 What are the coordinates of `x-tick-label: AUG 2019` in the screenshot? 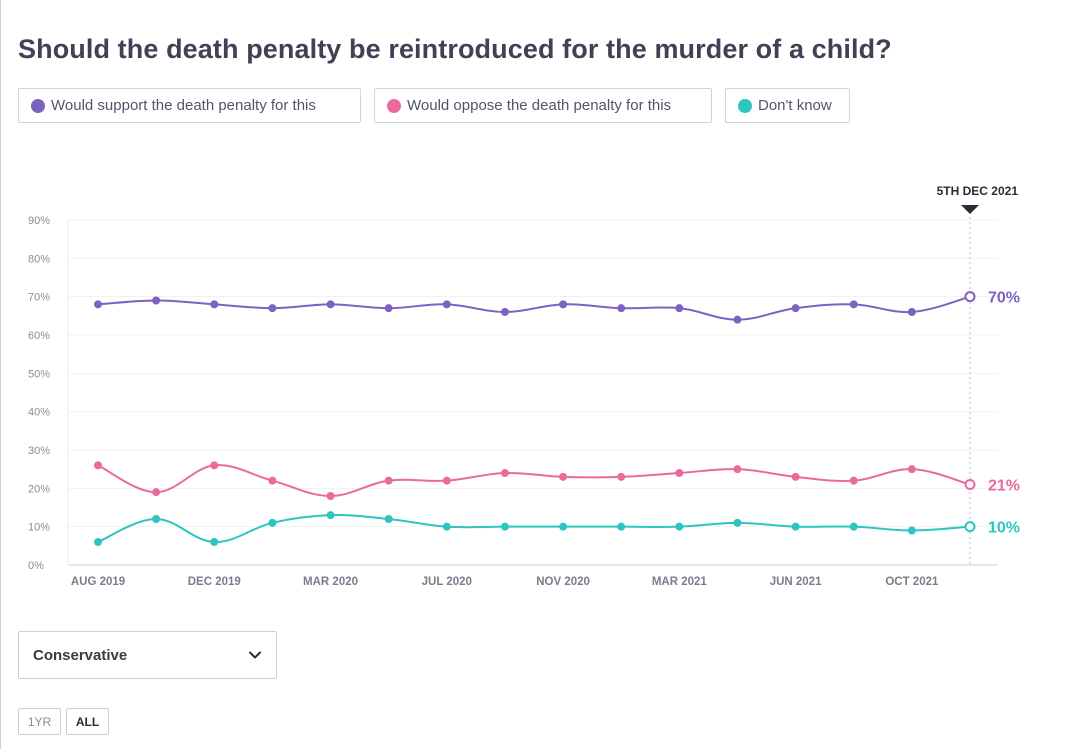 It's located at (98, 582).